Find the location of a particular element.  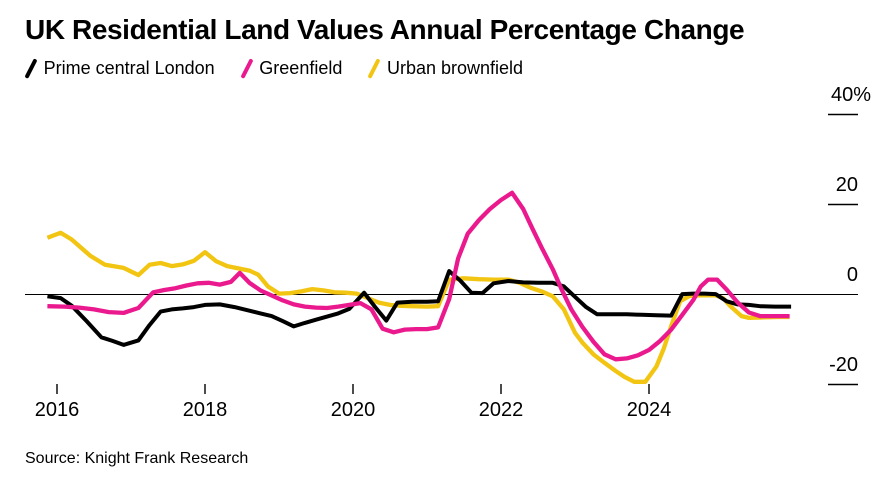

y-axis-label: 0 is located at coordinates (852, 274).